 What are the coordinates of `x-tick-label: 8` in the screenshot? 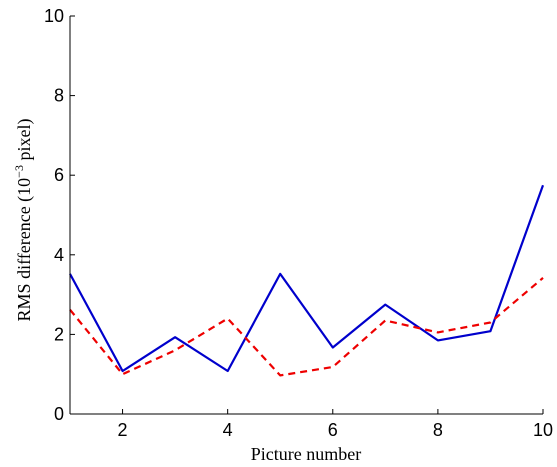 It's located at (438, 430).